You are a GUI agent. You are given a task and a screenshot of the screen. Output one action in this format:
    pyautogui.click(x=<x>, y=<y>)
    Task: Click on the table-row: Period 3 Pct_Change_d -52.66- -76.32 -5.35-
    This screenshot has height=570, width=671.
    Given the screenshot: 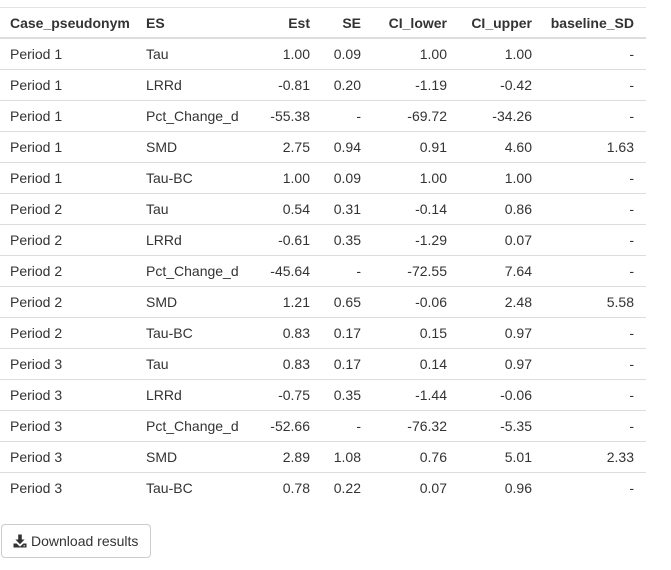 What is the action you would take?
    pyautogui.click(x=323, y=426)
    